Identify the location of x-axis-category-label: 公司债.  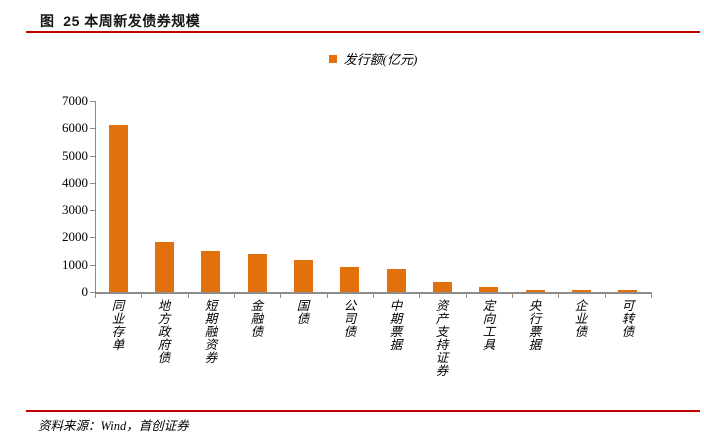
(350, 319).